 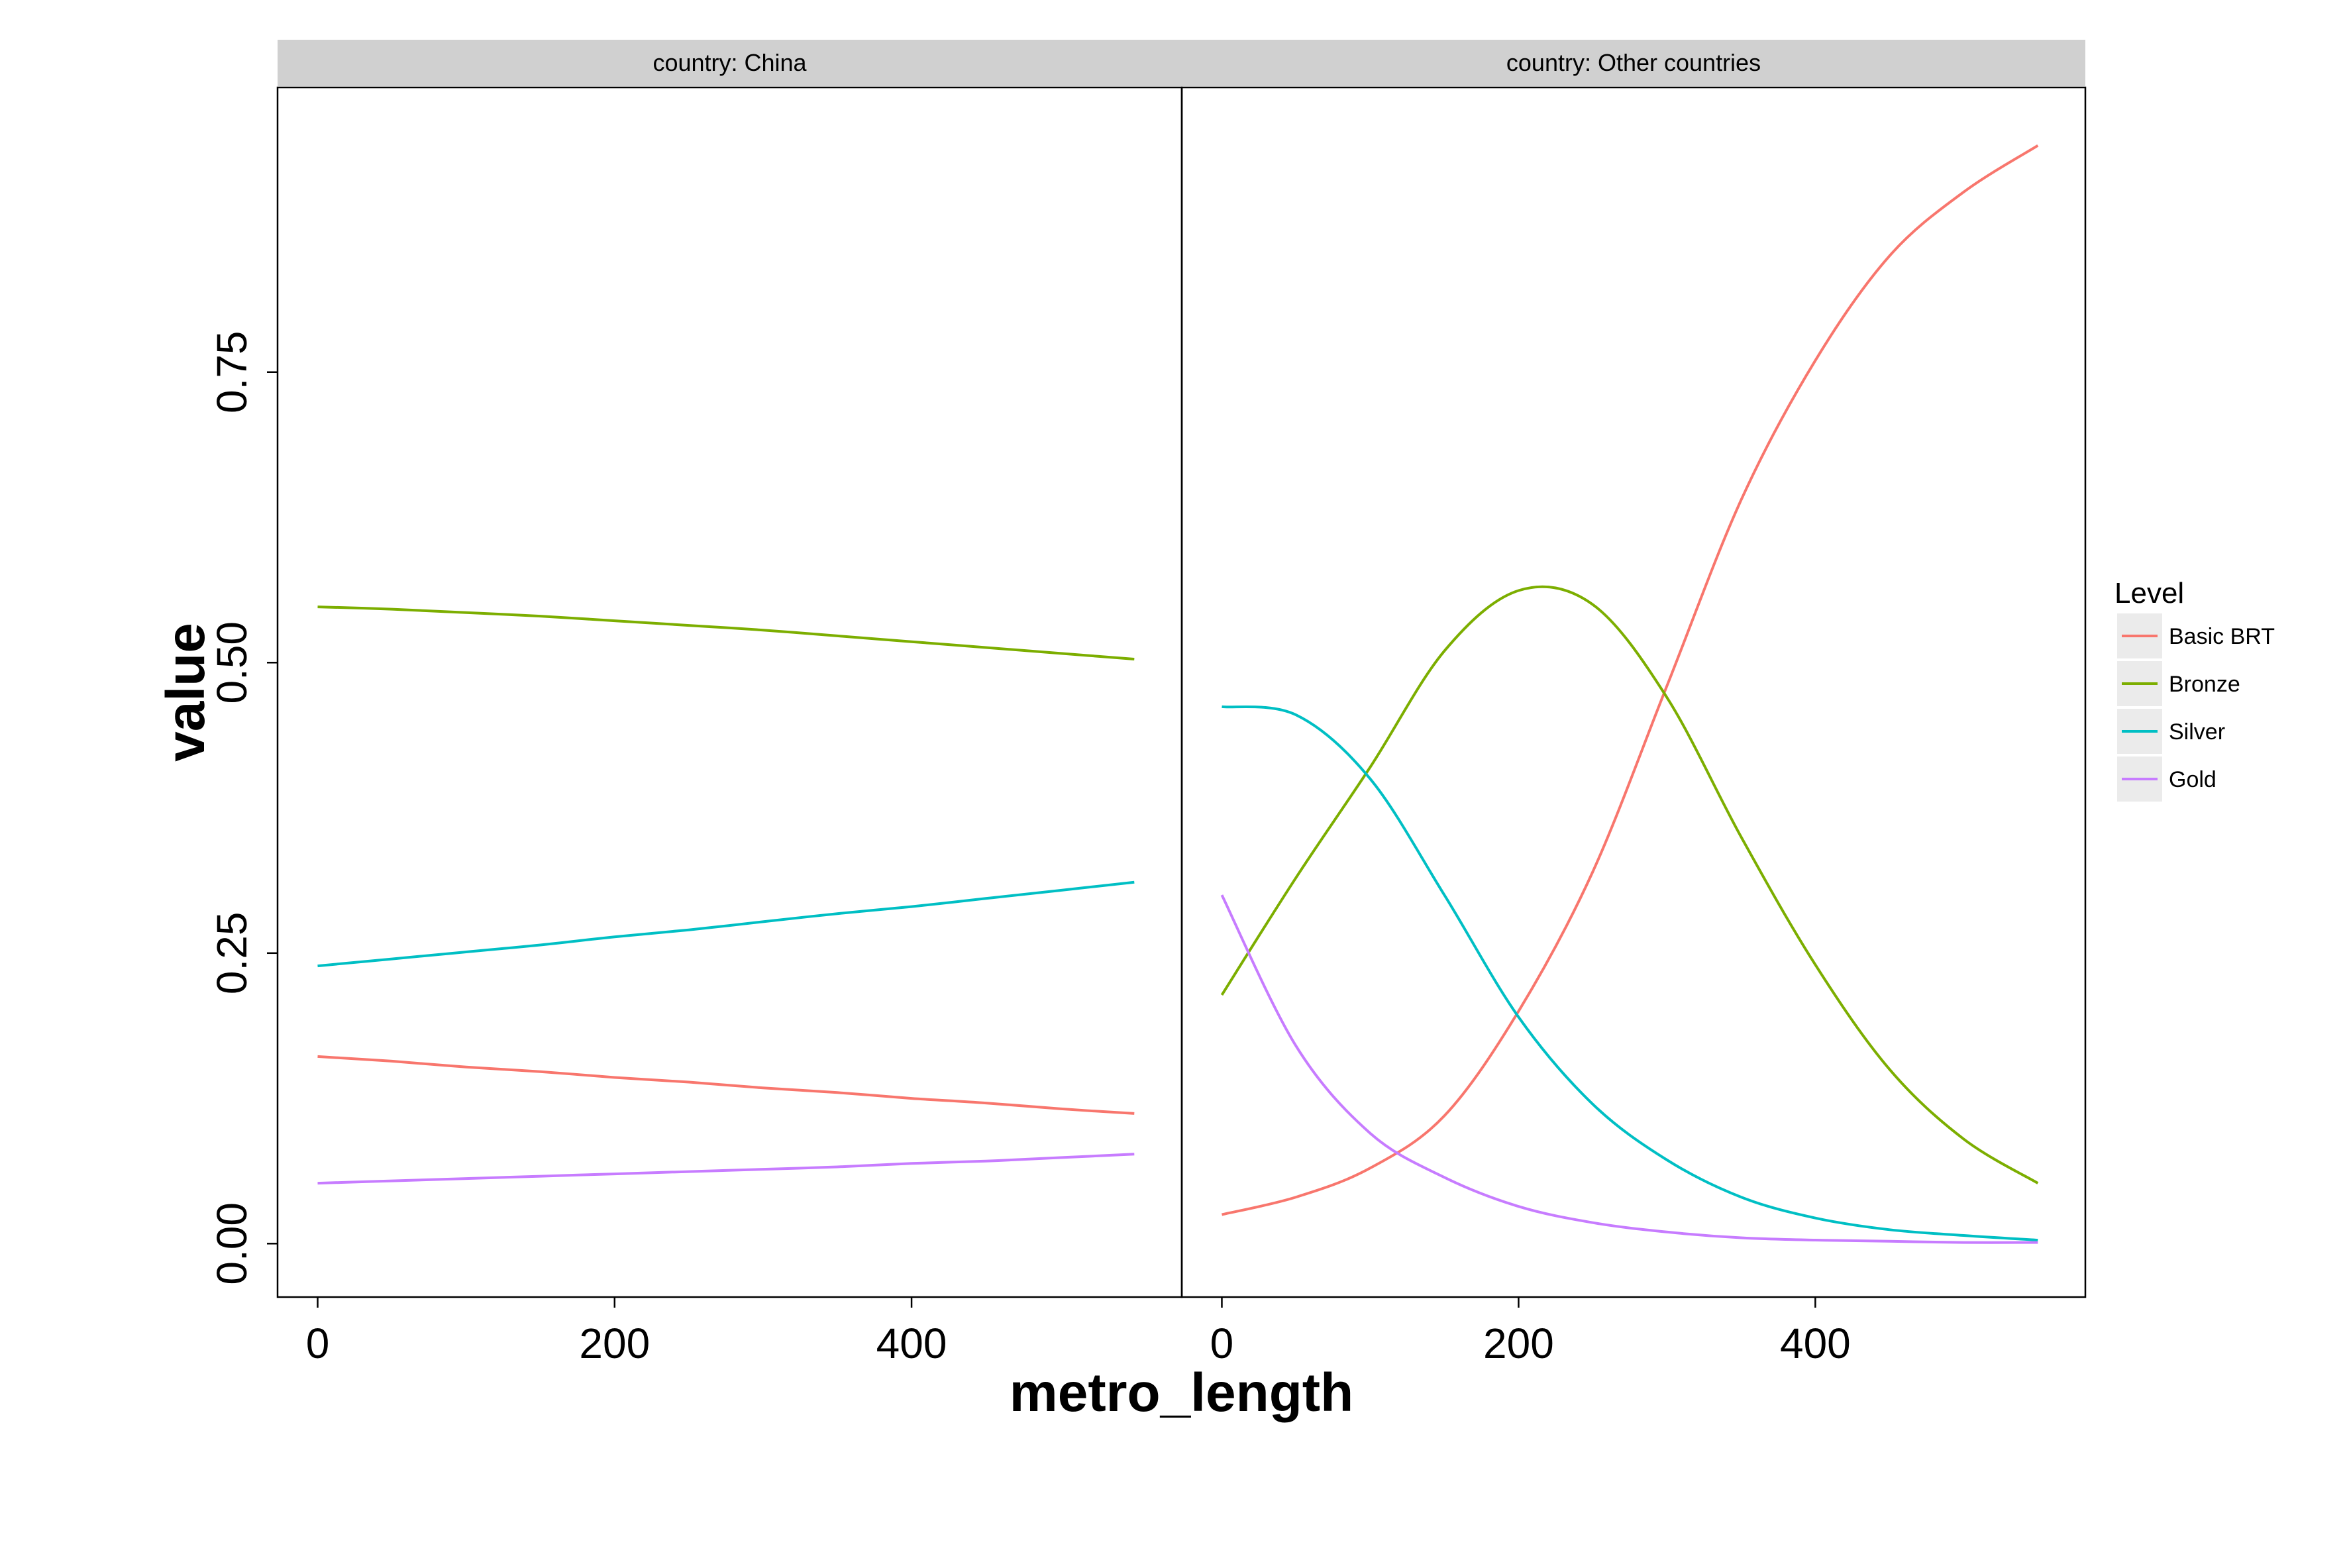 I want to click on y-tick-label-0: 0.00, so click(x=232, y=1243).